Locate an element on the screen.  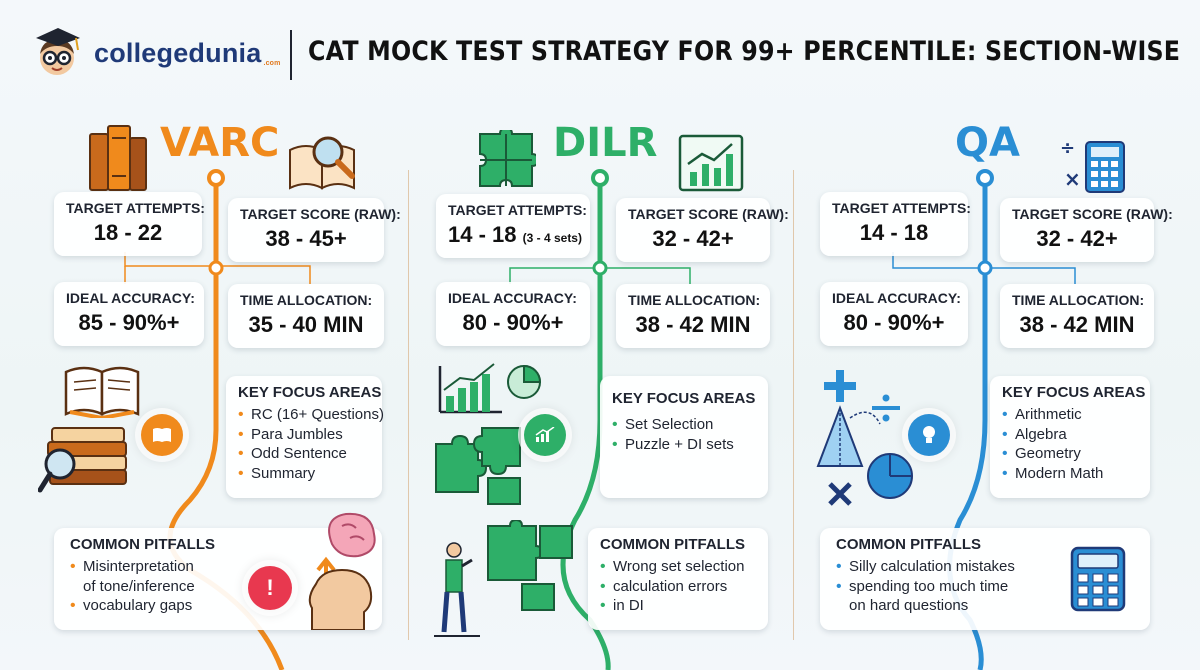
math-symbols-icon is located at coordinates (865, 441).